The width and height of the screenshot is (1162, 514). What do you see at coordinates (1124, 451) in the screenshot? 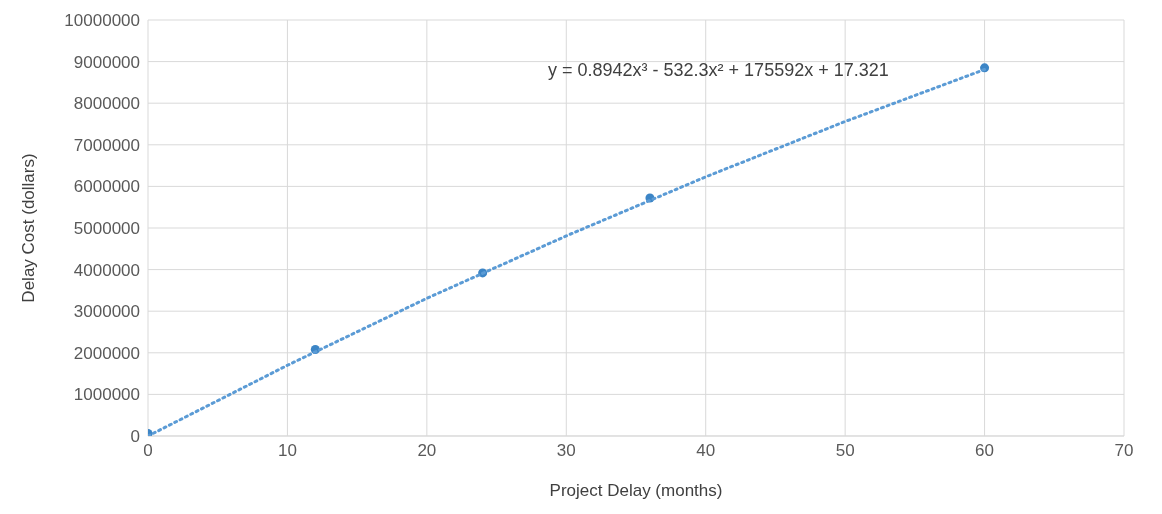
I see `x-tick-label: 70` at bounding box center [1124, 451].